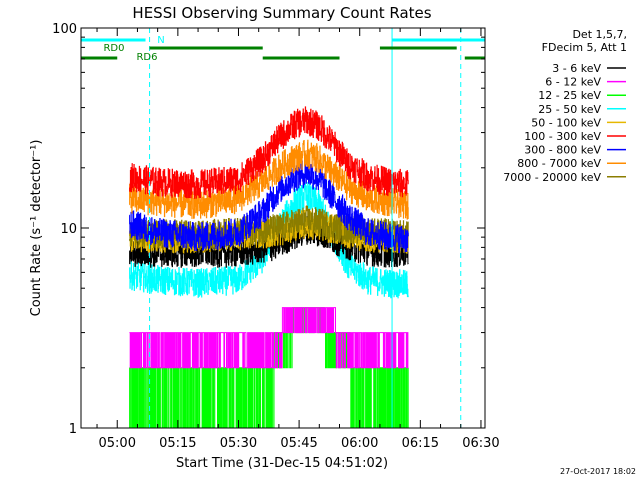  What do you see at coordinates (36, 228) in the screenshot?
I see `y-axis-label: Count Rate (s⁻¹ detector⁻¹)` at bounding box center [36, 228].